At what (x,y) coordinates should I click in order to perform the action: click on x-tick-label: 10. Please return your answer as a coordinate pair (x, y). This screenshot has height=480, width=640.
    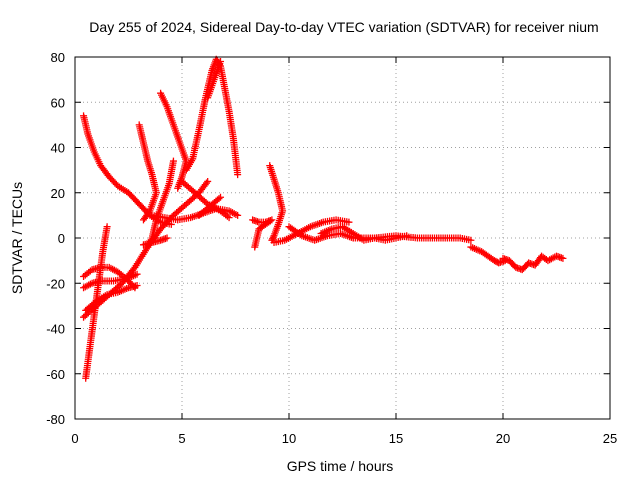
    Looking at the image, I should click on (289, 438).